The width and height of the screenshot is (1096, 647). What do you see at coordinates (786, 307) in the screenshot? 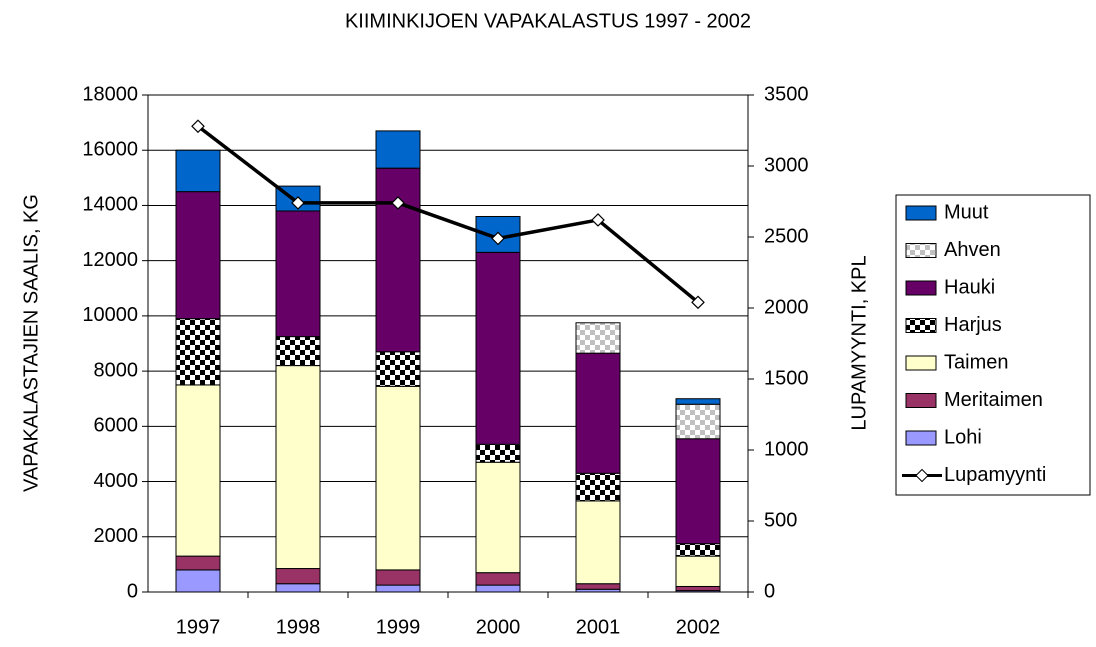
I see `y2-tick-label: 2000` at bounding box center [786, 307].